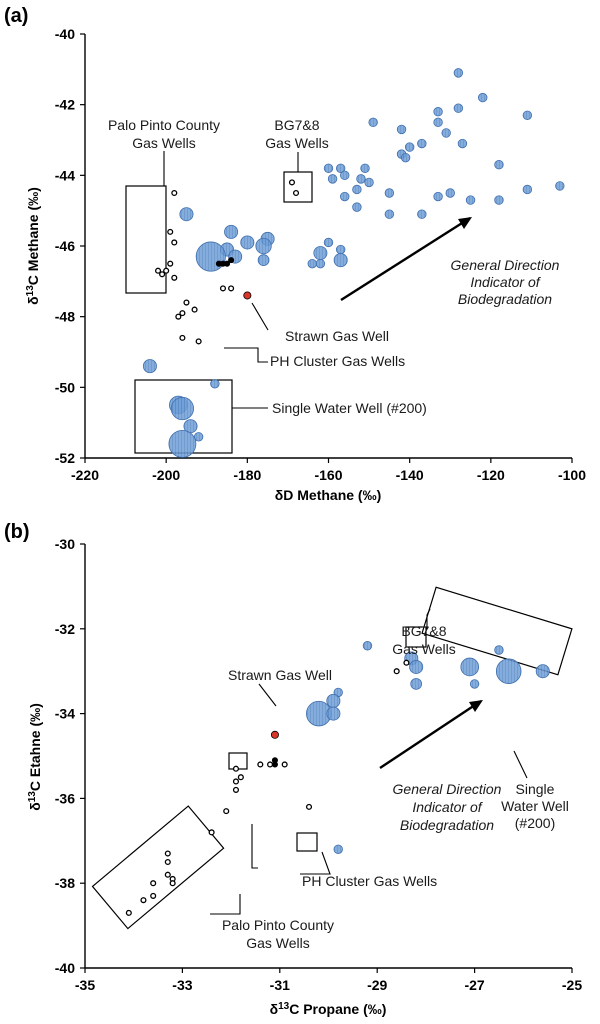 This screenshot has height=1024, width=600. I want to click on x-tick-label-a: -140, so click(410, 475).